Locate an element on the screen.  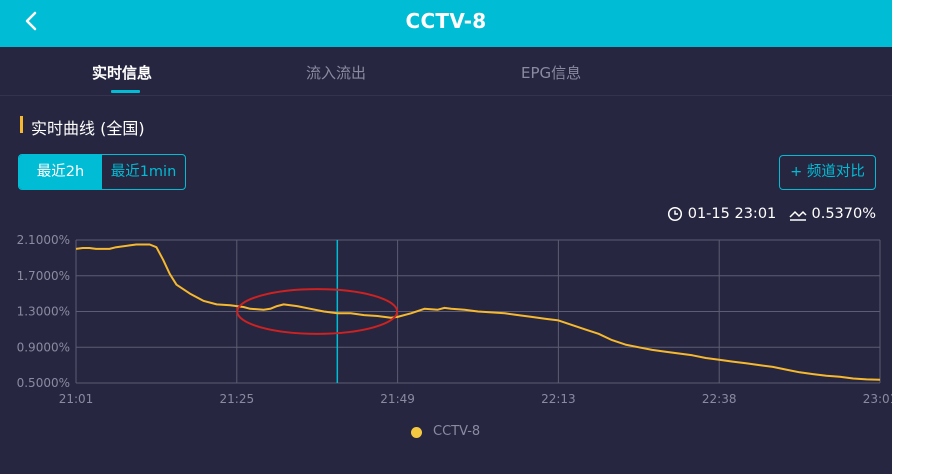
tab-bar: 实时信息 流入流出 EPG信息 is located at coordinates (446, 71).